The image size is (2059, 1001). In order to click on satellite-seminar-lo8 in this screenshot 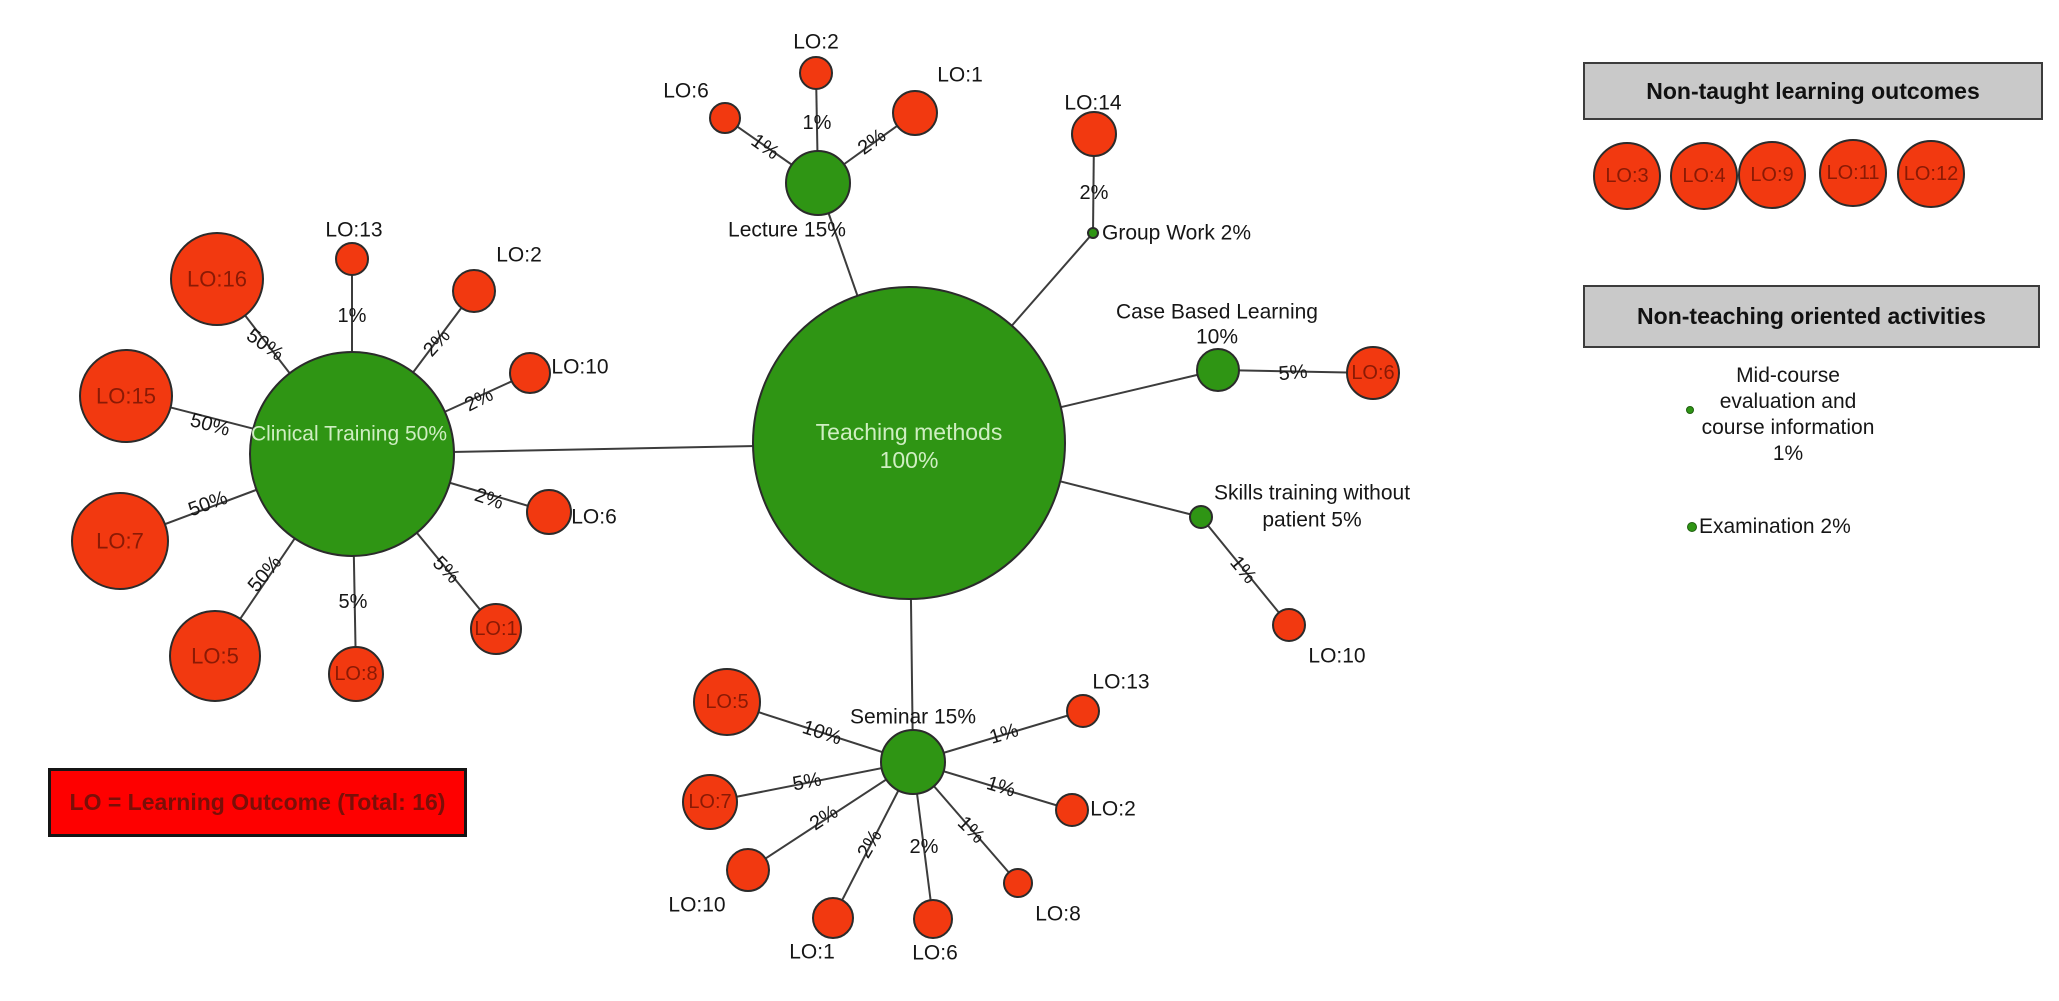, I will do `click(1018, 883)`.